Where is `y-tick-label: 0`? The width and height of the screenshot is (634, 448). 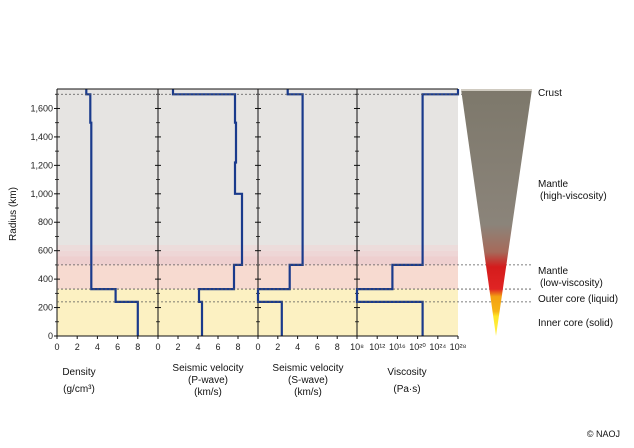
y-tick-label: 0 is located at coordinates (50, 336).